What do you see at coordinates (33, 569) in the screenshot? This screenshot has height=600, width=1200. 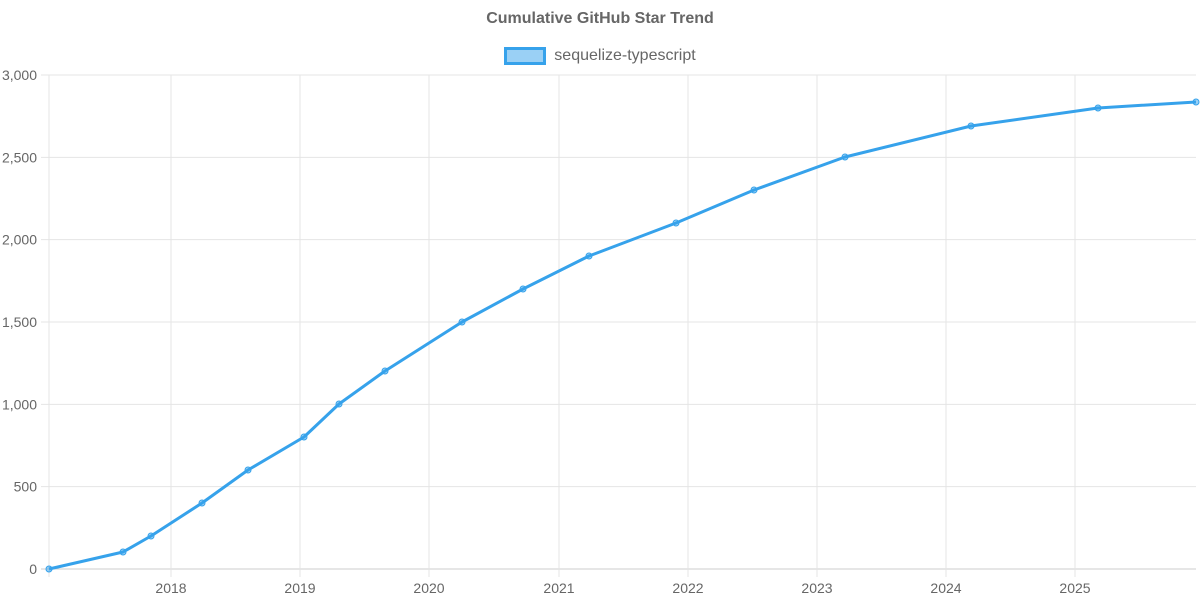 I see `y-tick-label: 0` at bounding box center [33, 569].